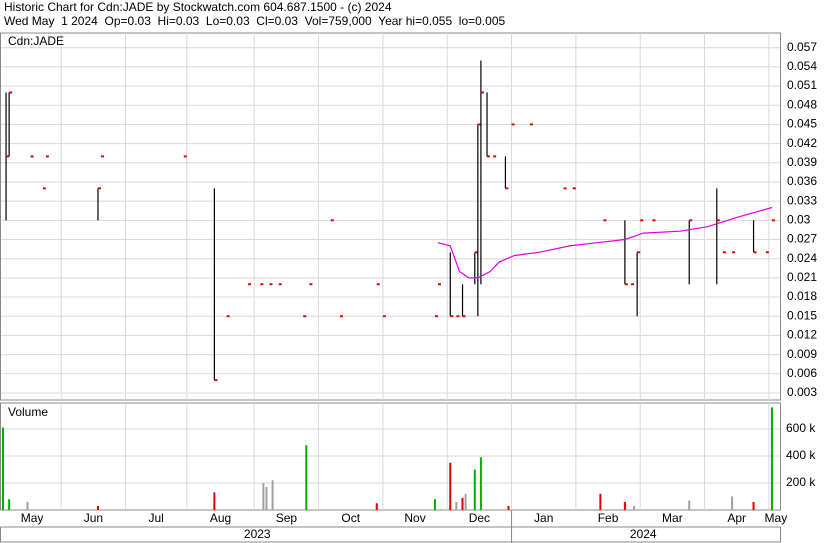 The height and width of the screenshot is (543, 830). Describe the element at coordinates (802, 258) in the screenshot. I see `y-tick-label: 0.024` at that location.